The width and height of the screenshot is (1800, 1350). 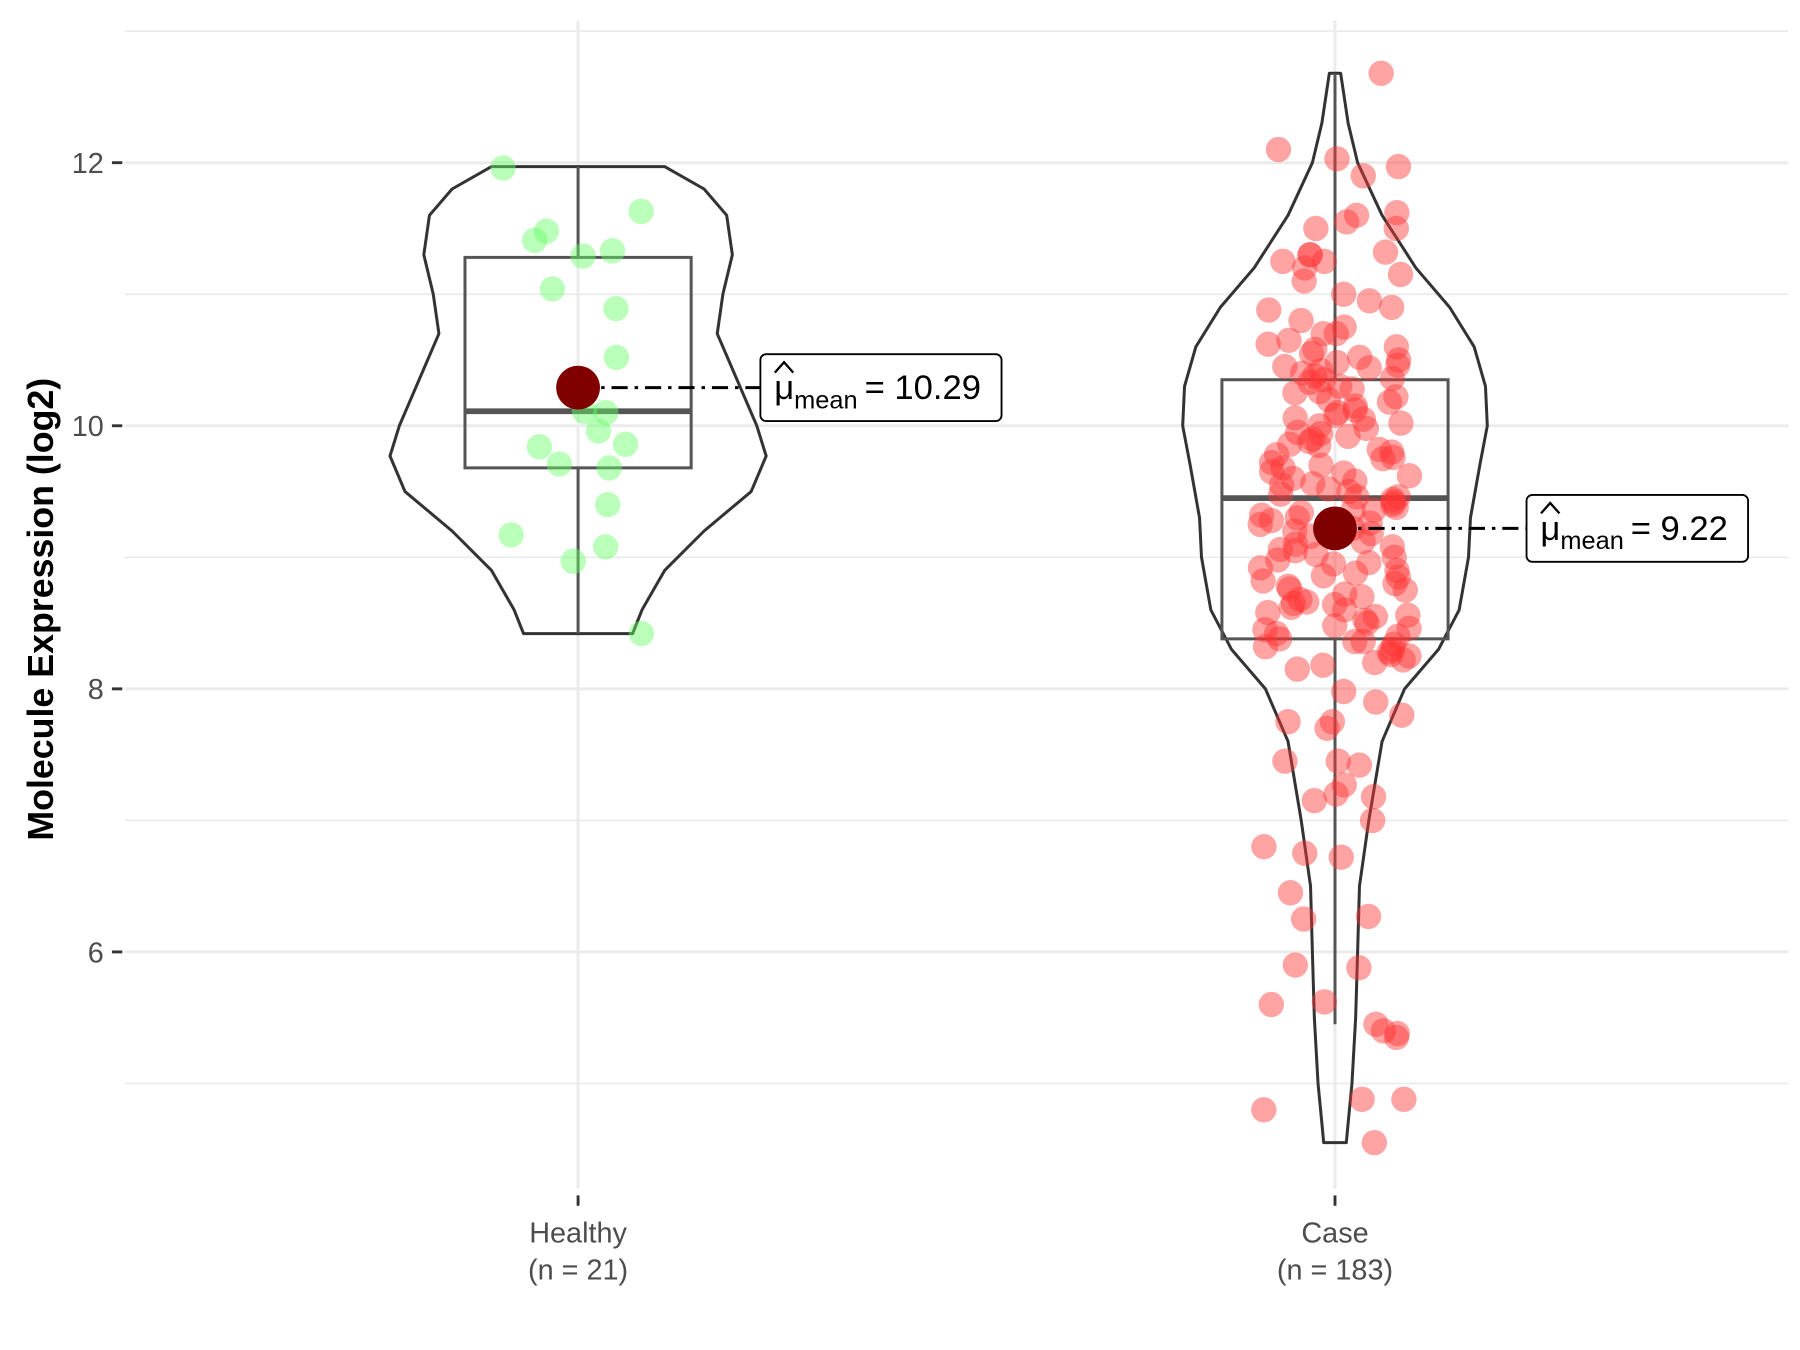 I want to click on mean-label: μmean = 9.22, so click(x=1634, y=532).